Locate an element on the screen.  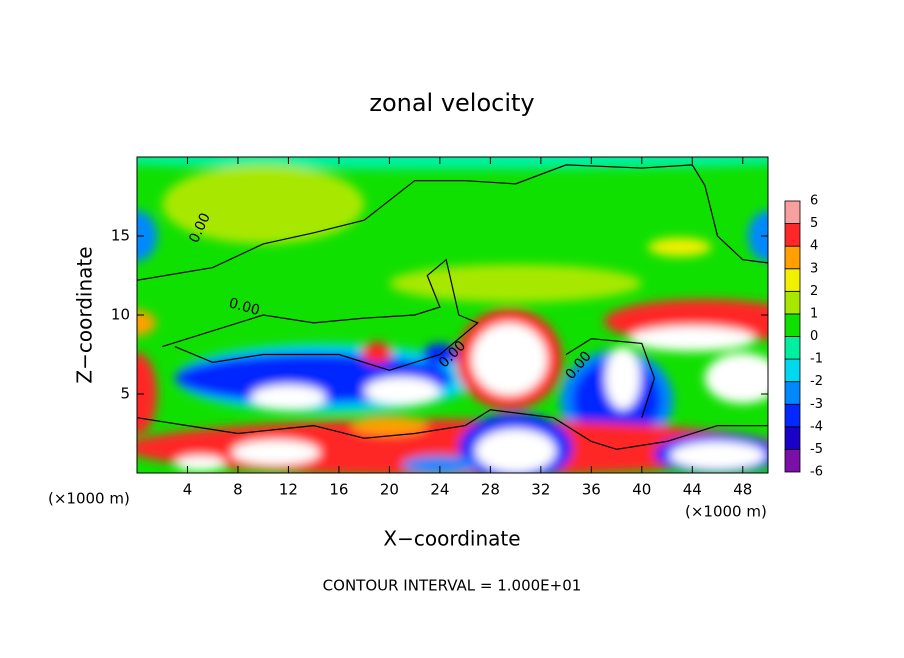
x-tick-label: 36 is located at coordinates (591, 490).